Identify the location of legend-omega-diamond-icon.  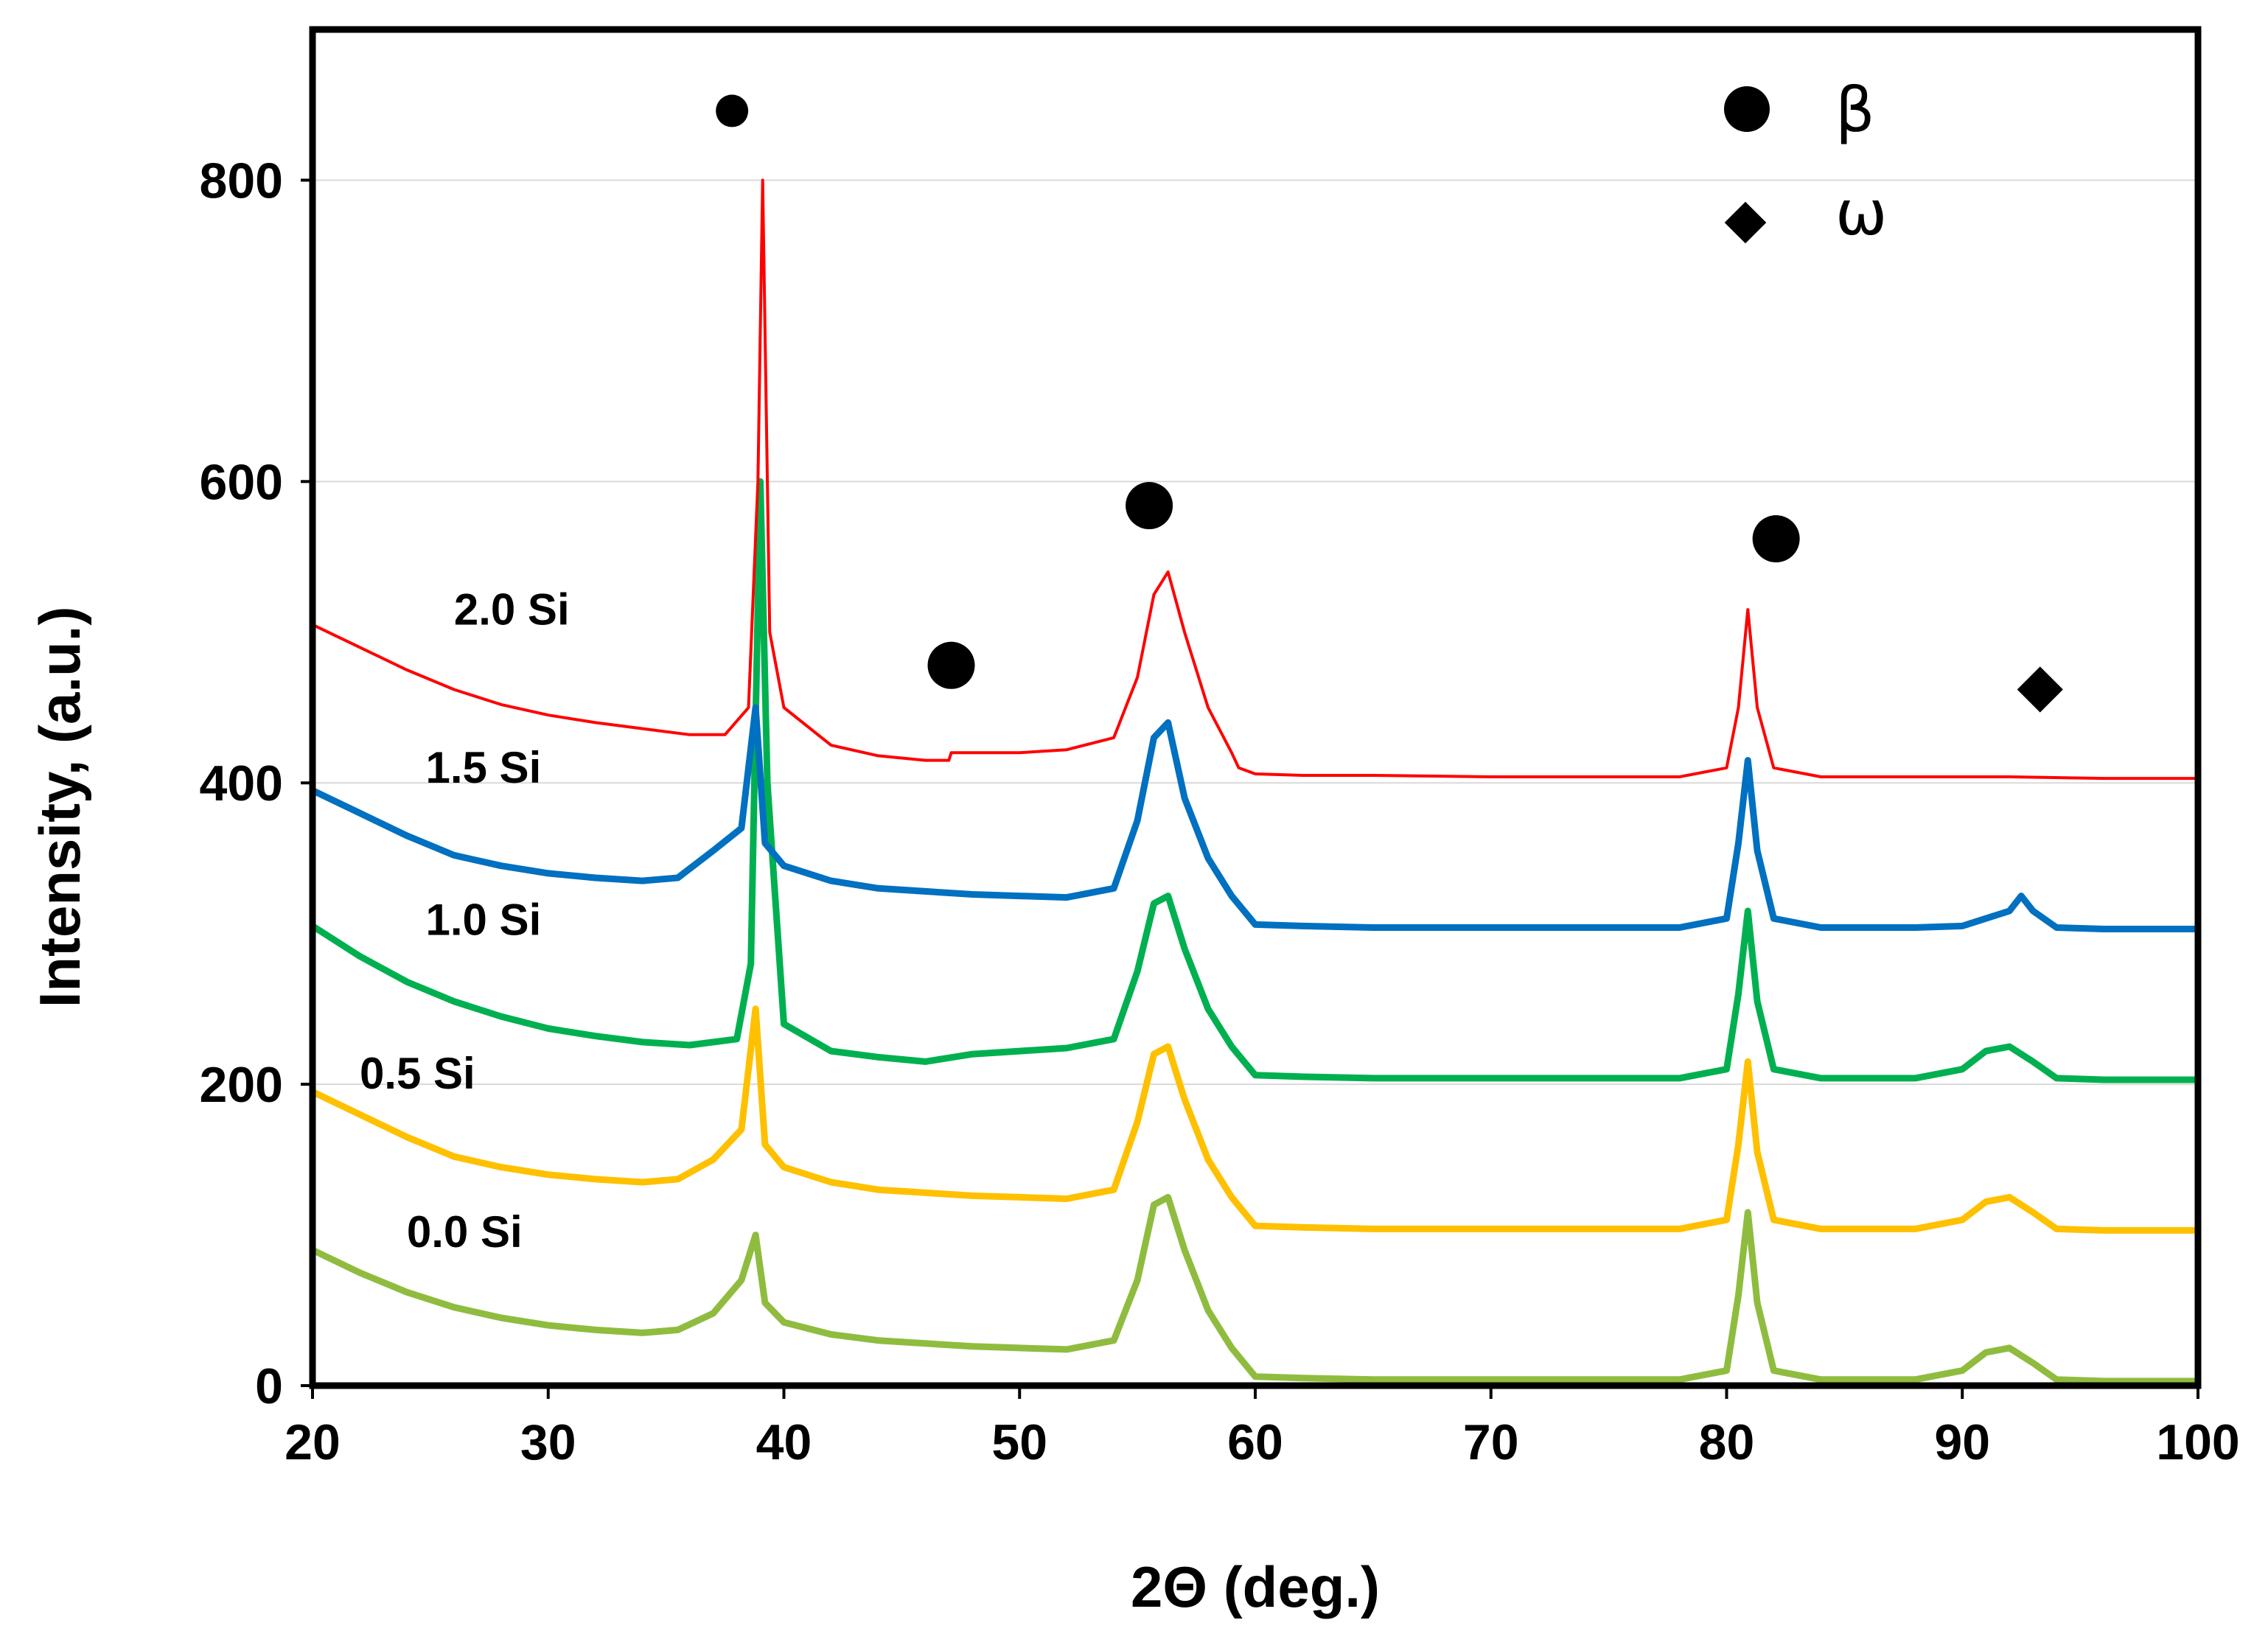
(1745, 222).